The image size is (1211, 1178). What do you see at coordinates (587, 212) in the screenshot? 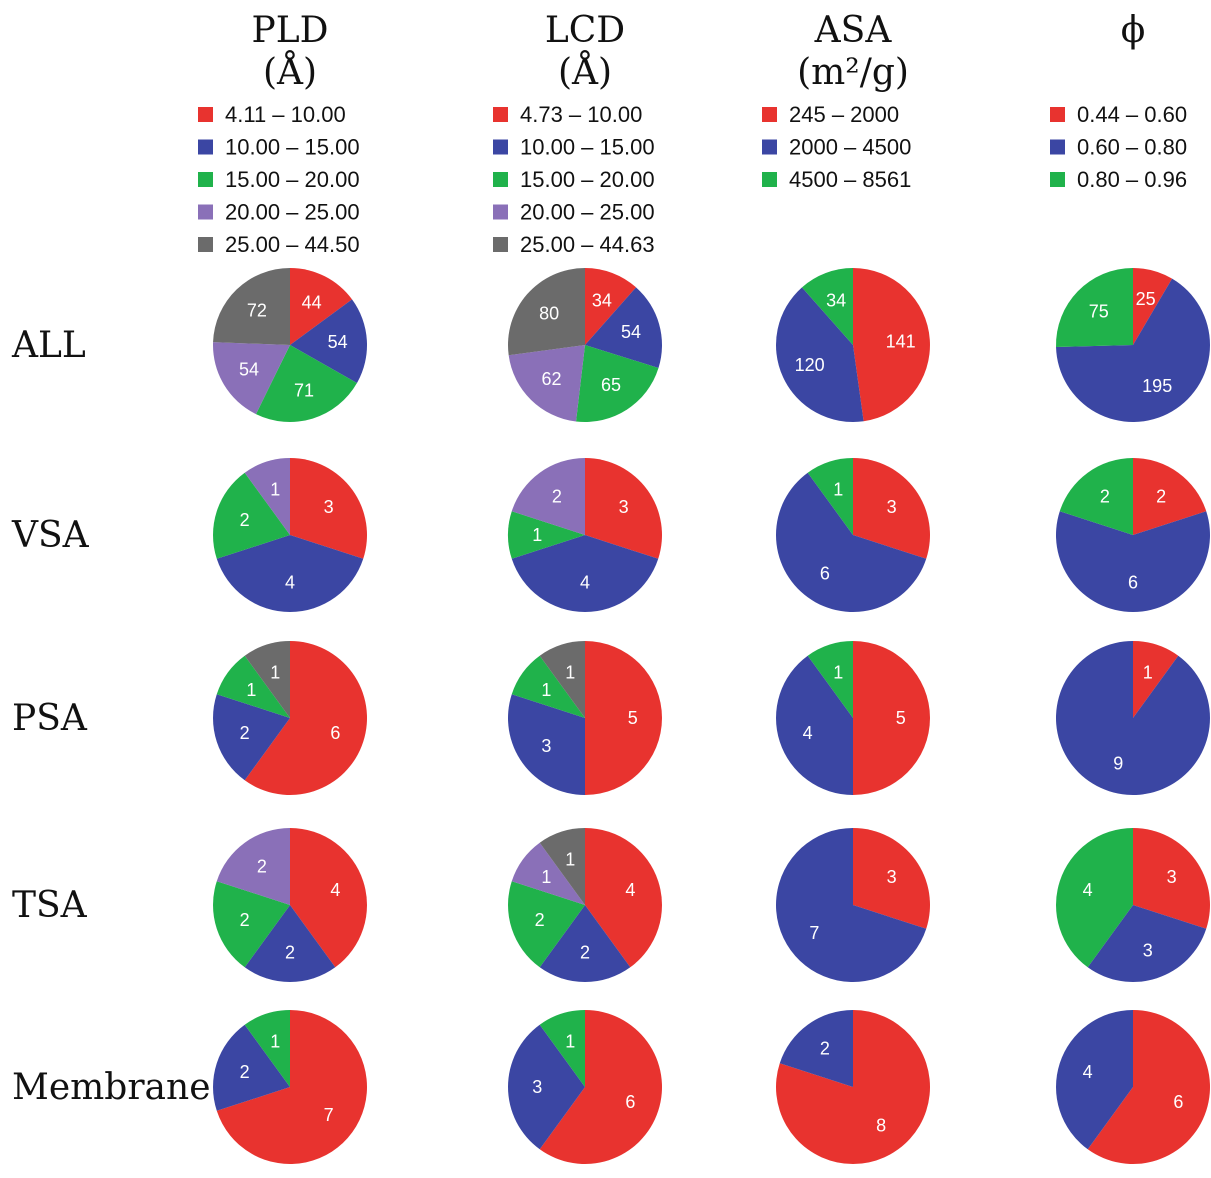
I see `legend-label-lcd-3: 20.00 – 25.00` at bounding box center [587, 212].